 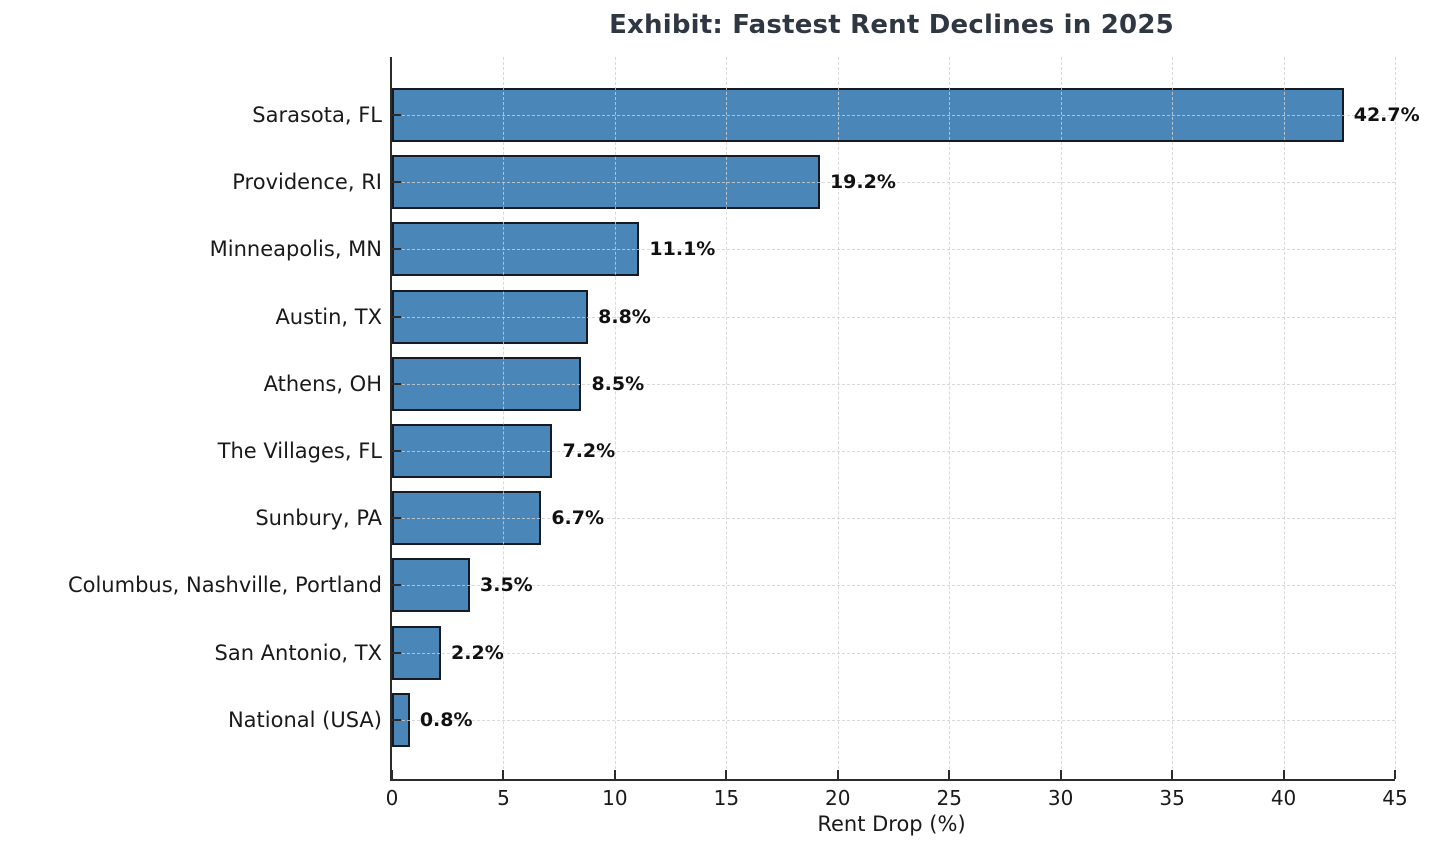 What do you see at coordinates (322, 383) in the screenshot?
I see `category-label: Athens, OH` at bounding box center [322, 383].